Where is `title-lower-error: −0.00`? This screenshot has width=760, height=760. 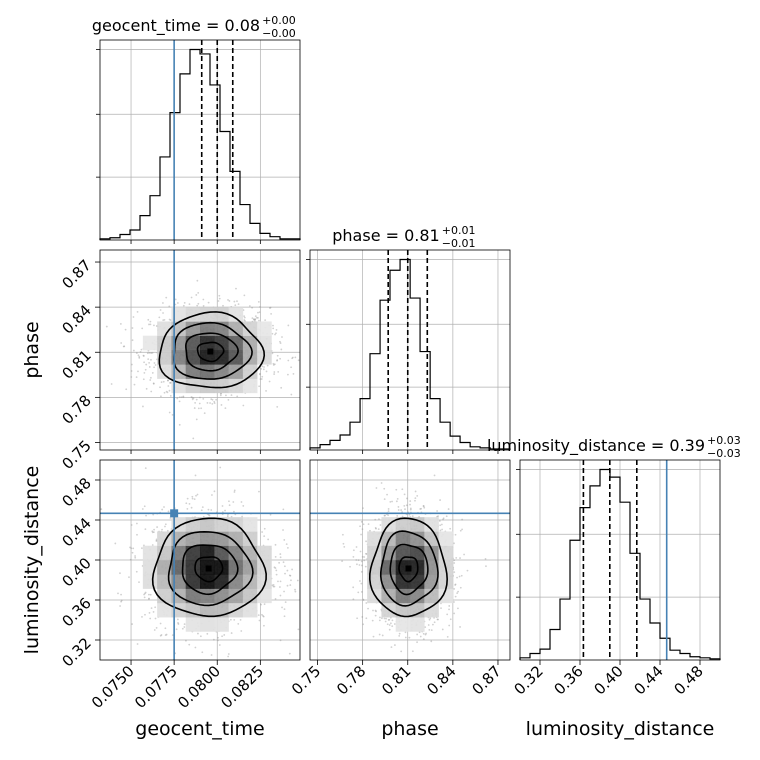 title-lower-error: −0.00 is located at coordinates (279, 33).